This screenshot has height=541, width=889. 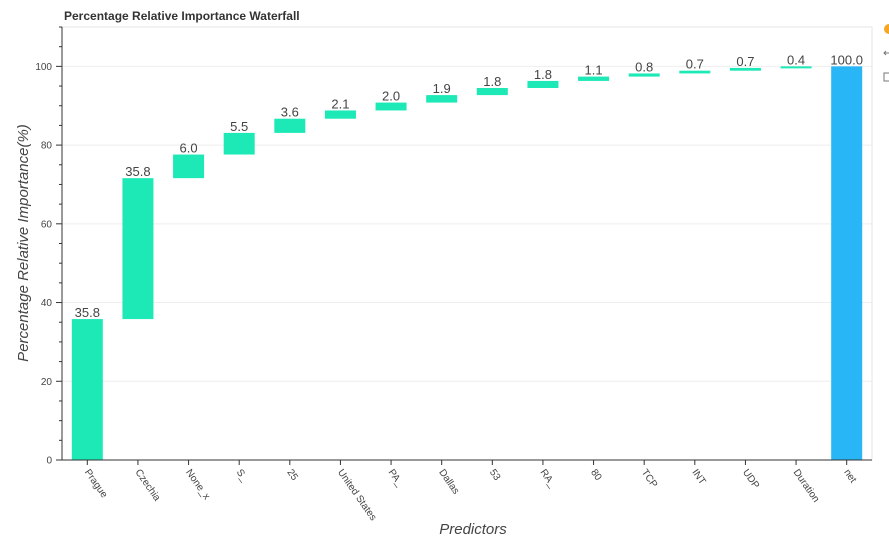 What do you see at coordinates (290, 112) in the screenshot?
I see `bar-value-label: 3.6` at bounding box center [290, 112].